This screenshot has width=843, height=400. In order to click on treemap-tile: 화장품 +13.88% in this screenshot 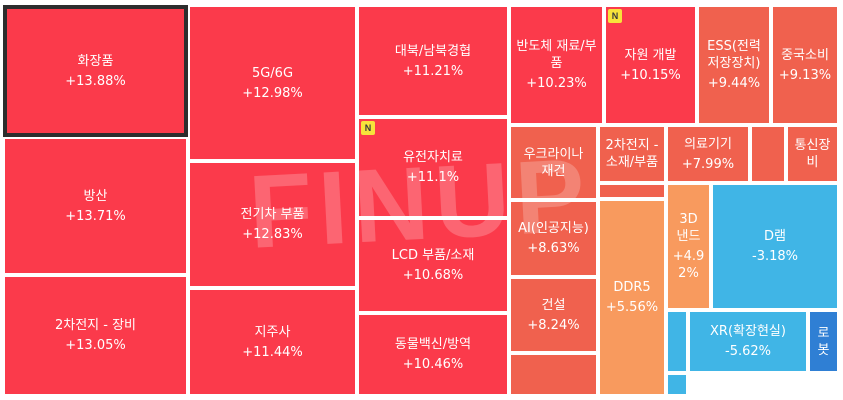, I will do `click(95, 71)`.